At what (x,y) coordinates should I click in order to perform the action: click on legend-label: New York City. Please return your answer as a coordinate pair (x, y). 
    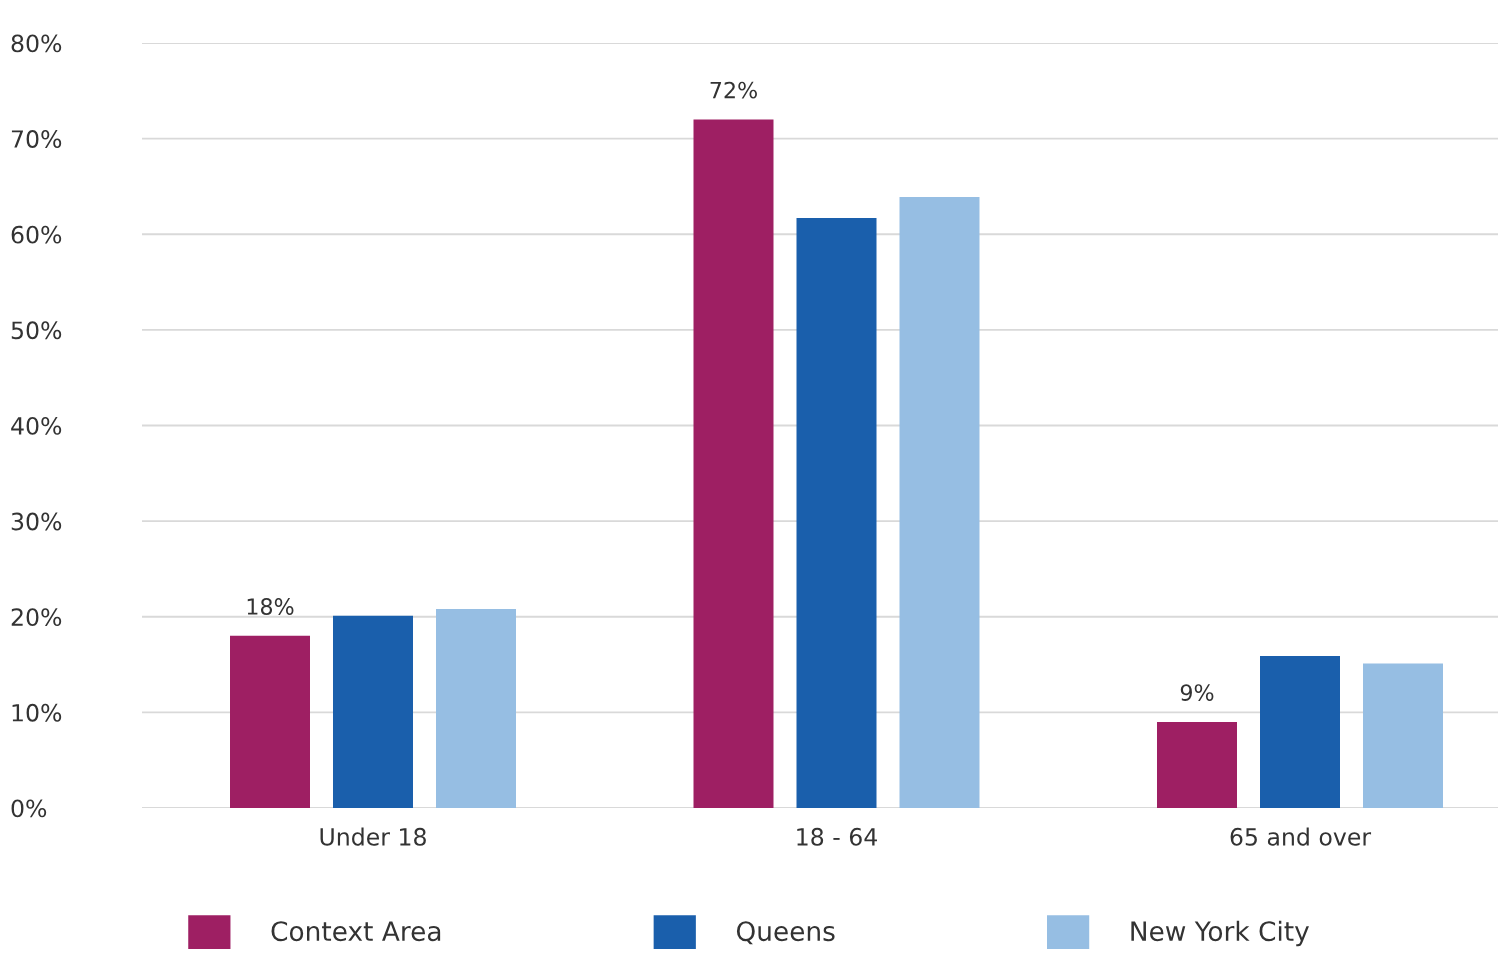
    Looking at the image, I should click on (1220, 933).